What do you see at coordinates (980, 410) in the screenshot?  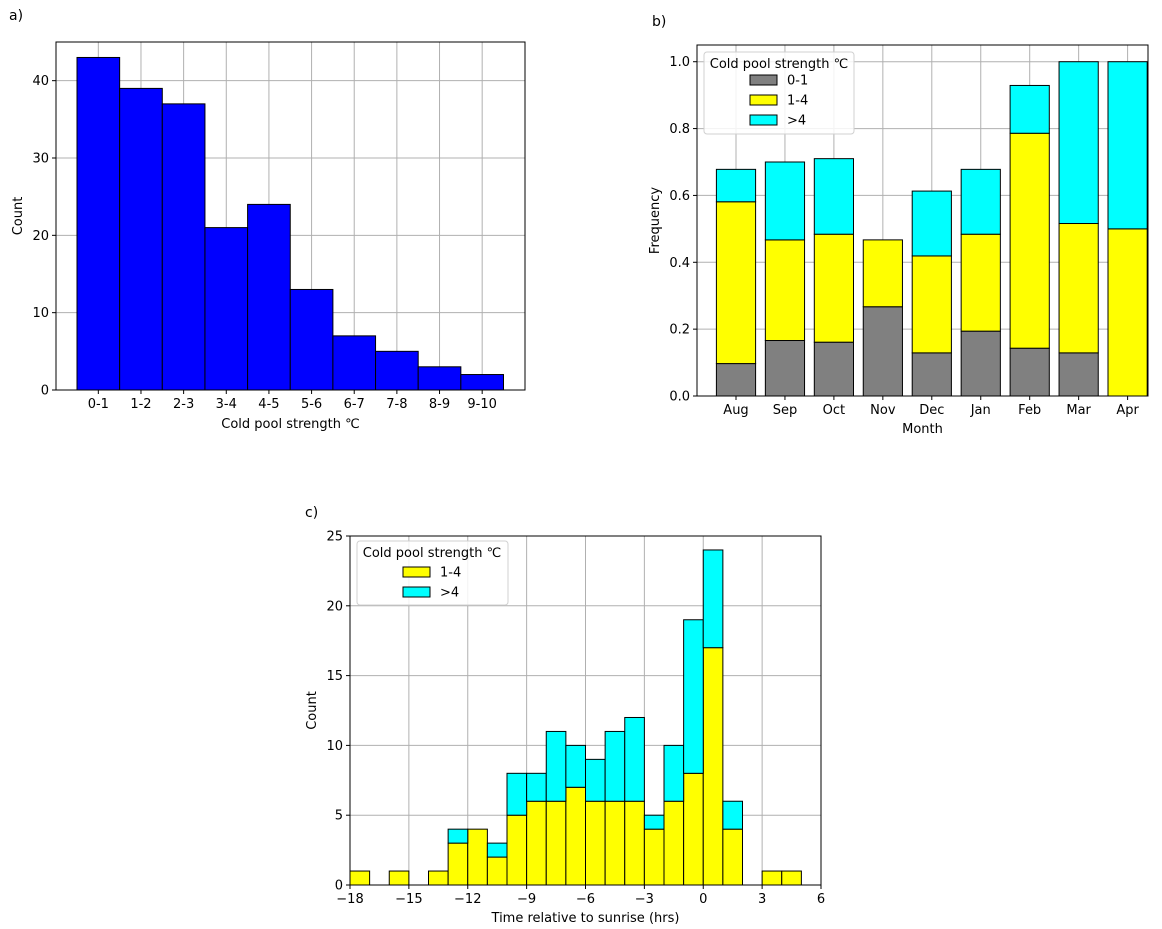 I see `panel-b-xtick-label: Jan` at bounding box center [980, 410].